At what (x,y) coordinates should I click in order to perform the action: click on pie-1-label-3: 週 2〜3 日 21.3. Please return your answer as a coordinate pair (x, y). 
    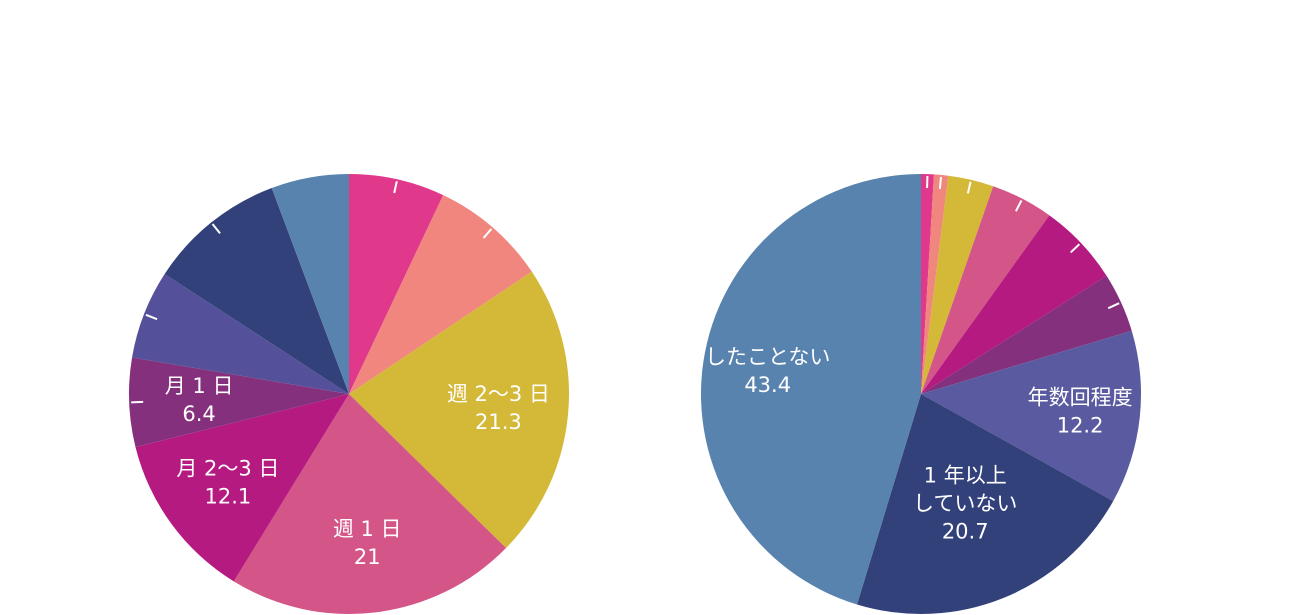
    Looking at the image, I should click on (498, 408).